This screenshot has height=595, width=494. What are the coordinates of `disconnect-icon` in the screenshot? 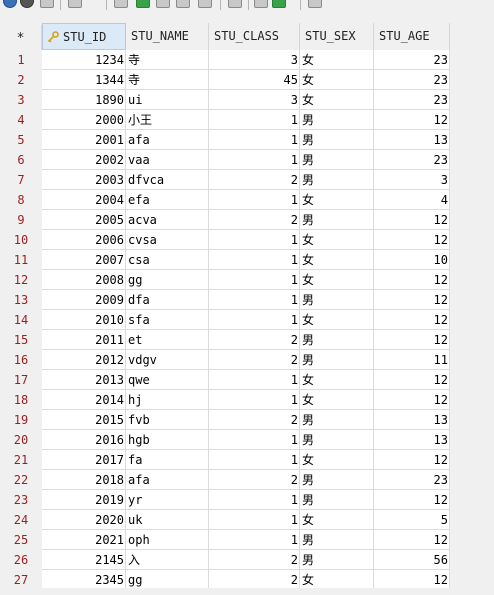 It's located at (27, 4).